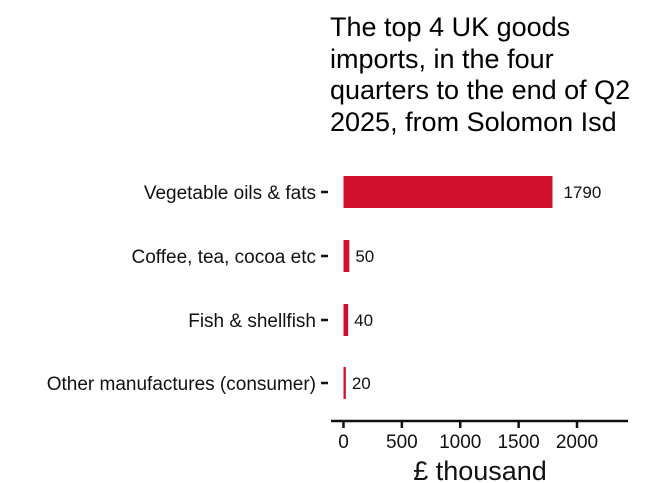 The width and height of the screenshot is (668, 483). What do you see at coordinates (230, 193) in the screenshot?
I see `category-label: Vegetable oils & fats` at bounding box center [230, 193].